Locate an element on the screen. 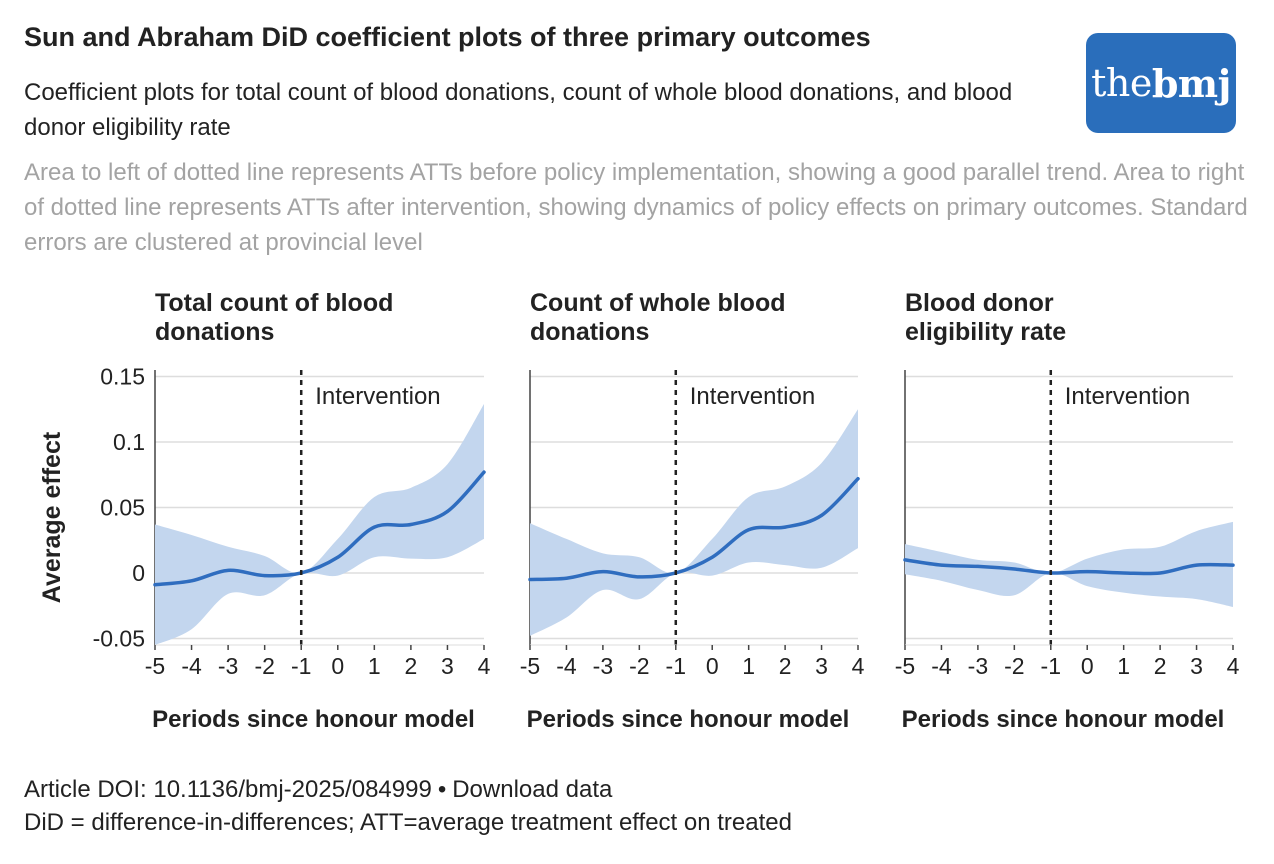  download-data-link: Download data is located at coordinates (532, 789).